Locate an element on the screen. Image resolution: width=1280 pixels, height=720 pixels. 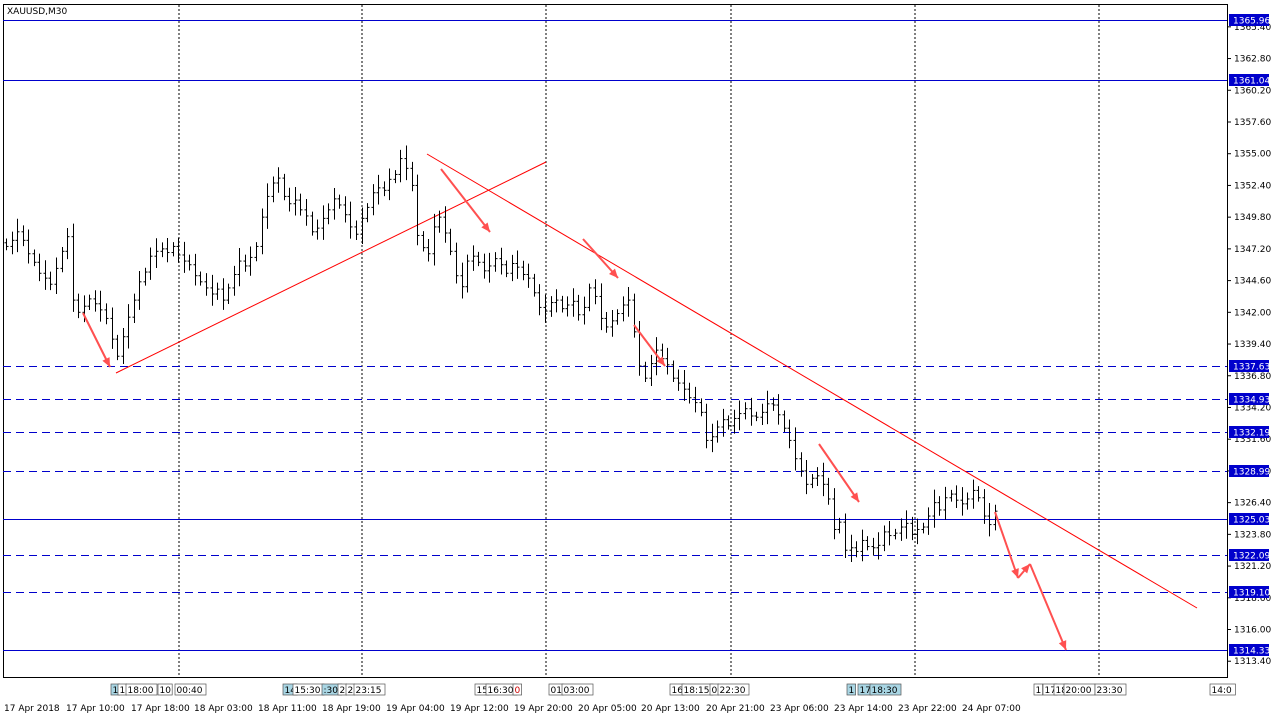
level-price-label: 1361.04 is located at coordinates (1251, 82).